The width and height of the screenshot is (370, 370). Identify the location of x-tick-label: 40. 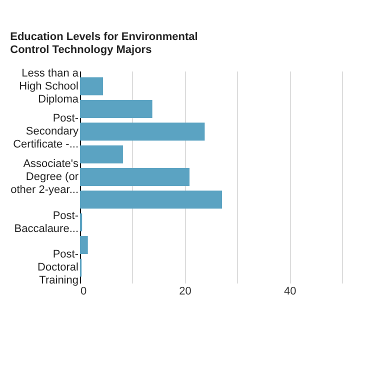
(290, 292).